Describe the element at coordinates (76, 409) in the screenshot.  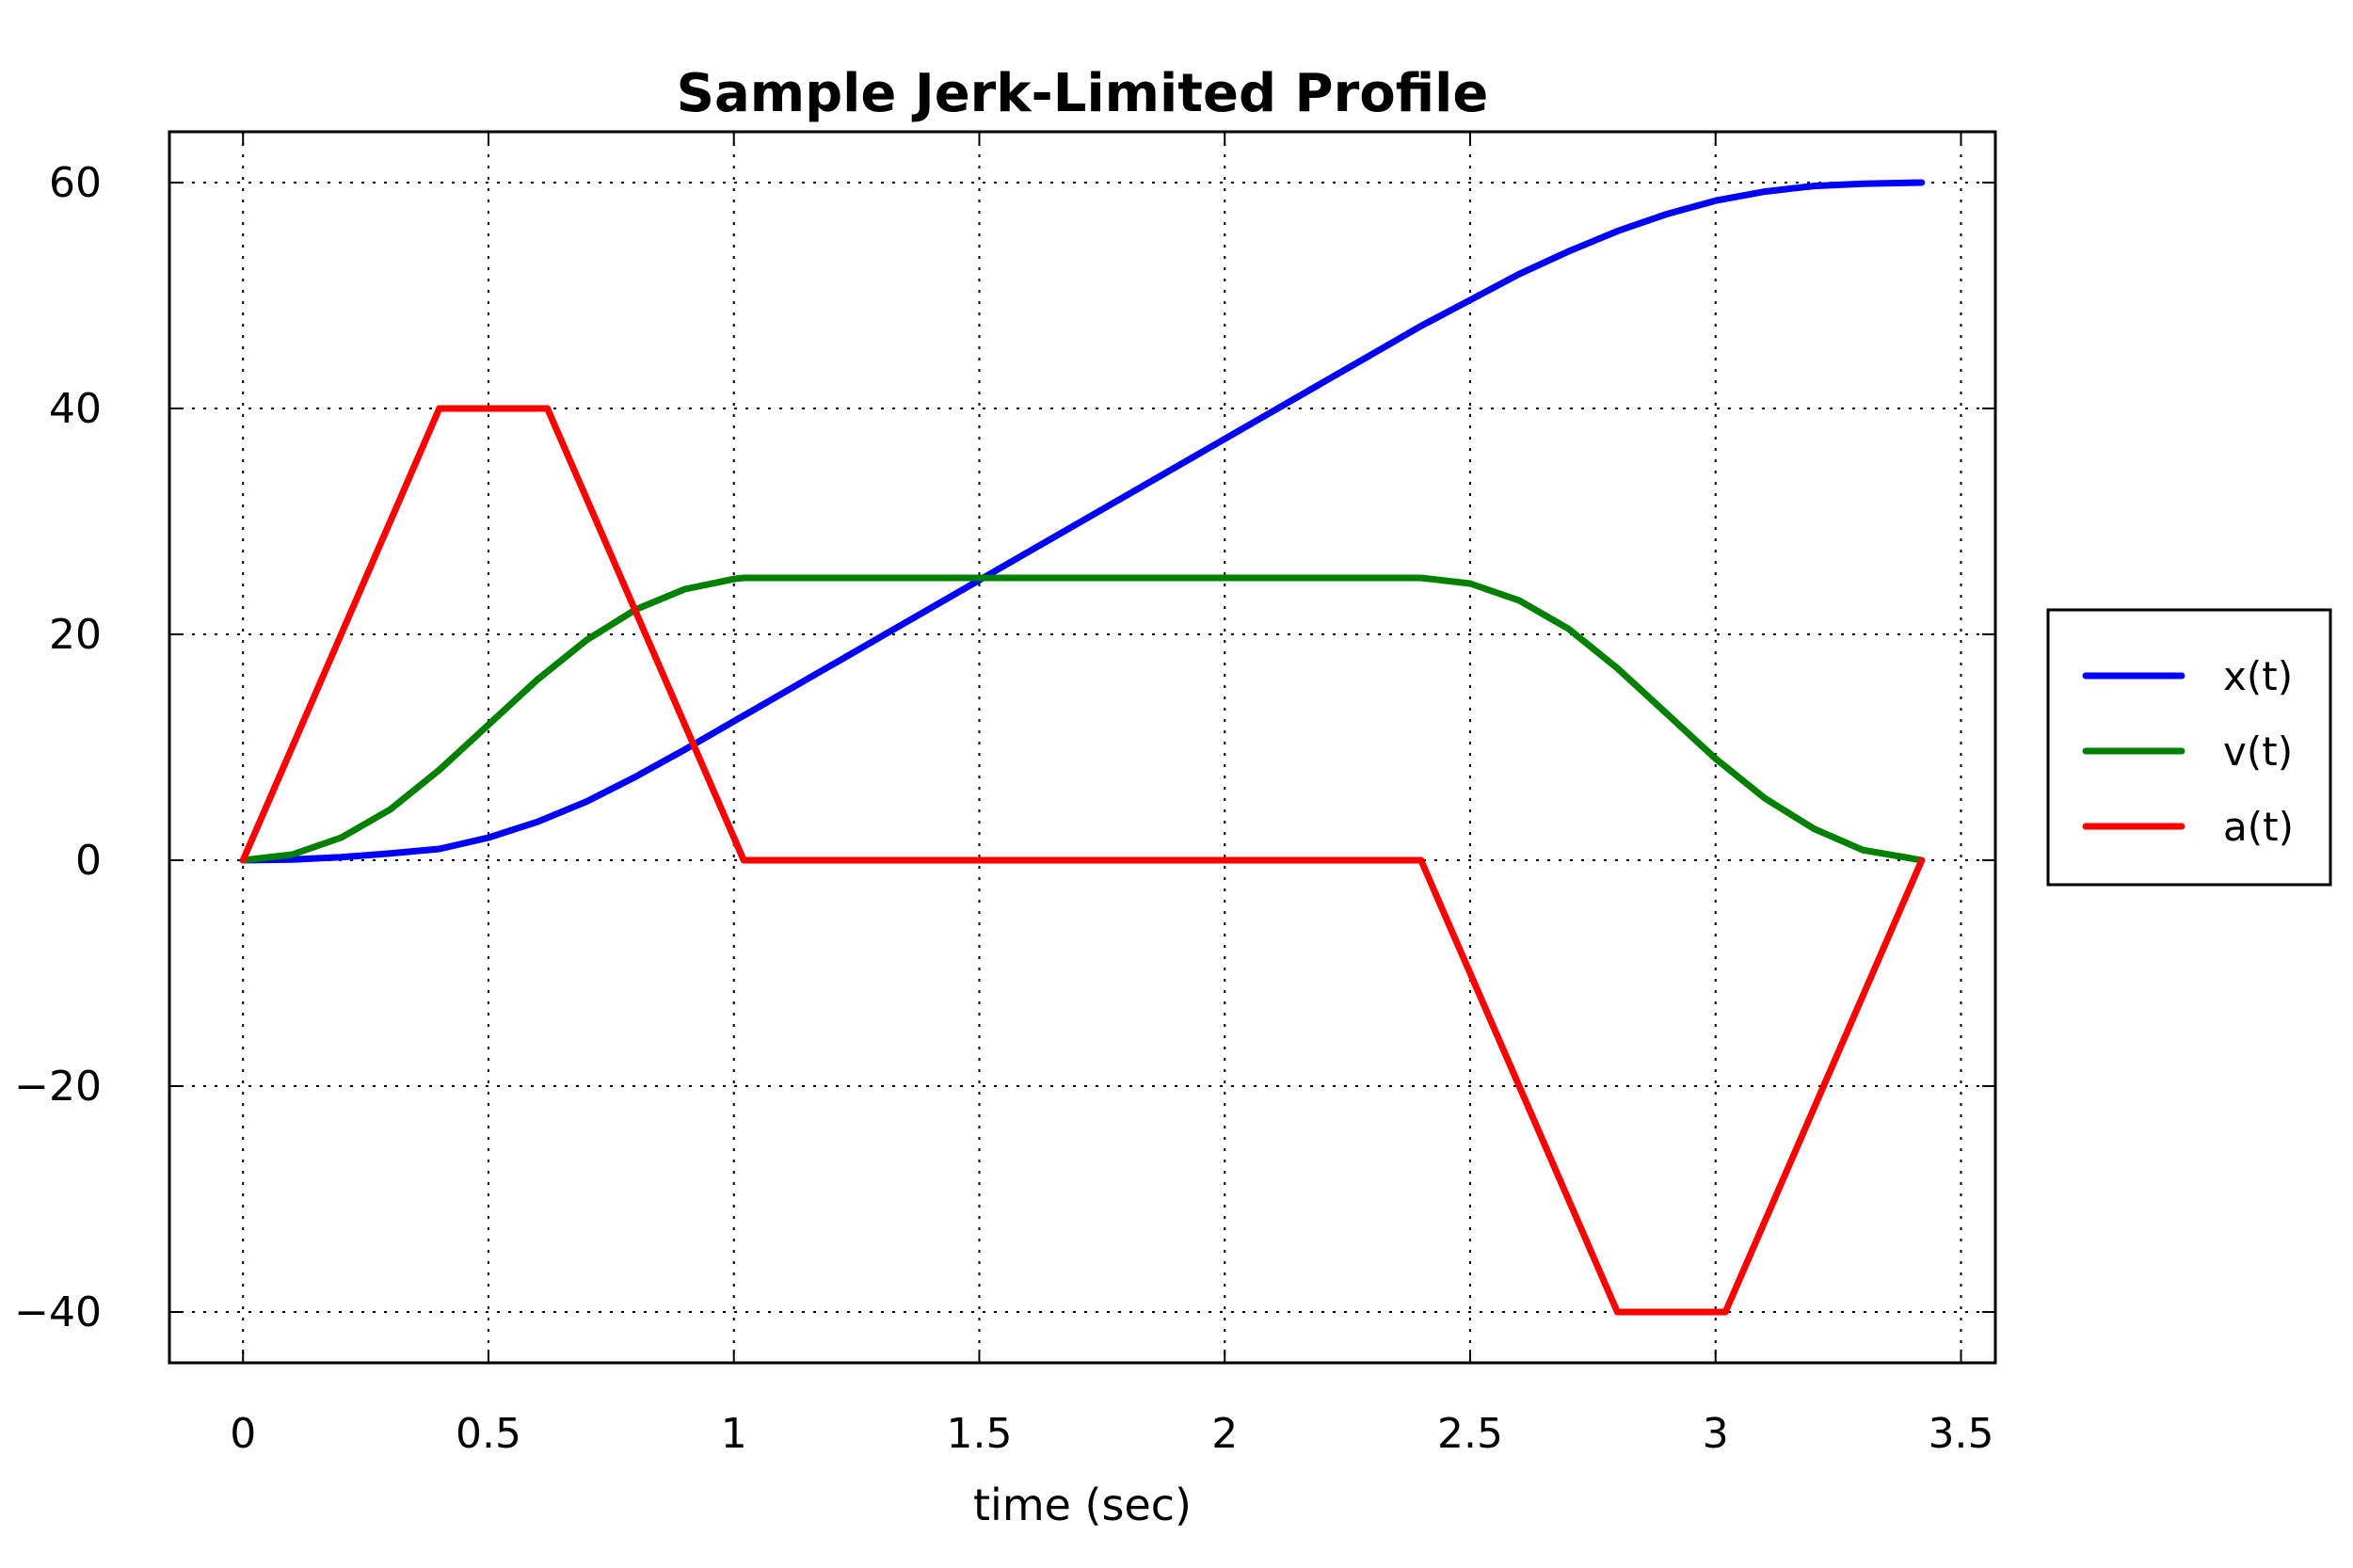
I see `y-tick-label: 40` at that location.